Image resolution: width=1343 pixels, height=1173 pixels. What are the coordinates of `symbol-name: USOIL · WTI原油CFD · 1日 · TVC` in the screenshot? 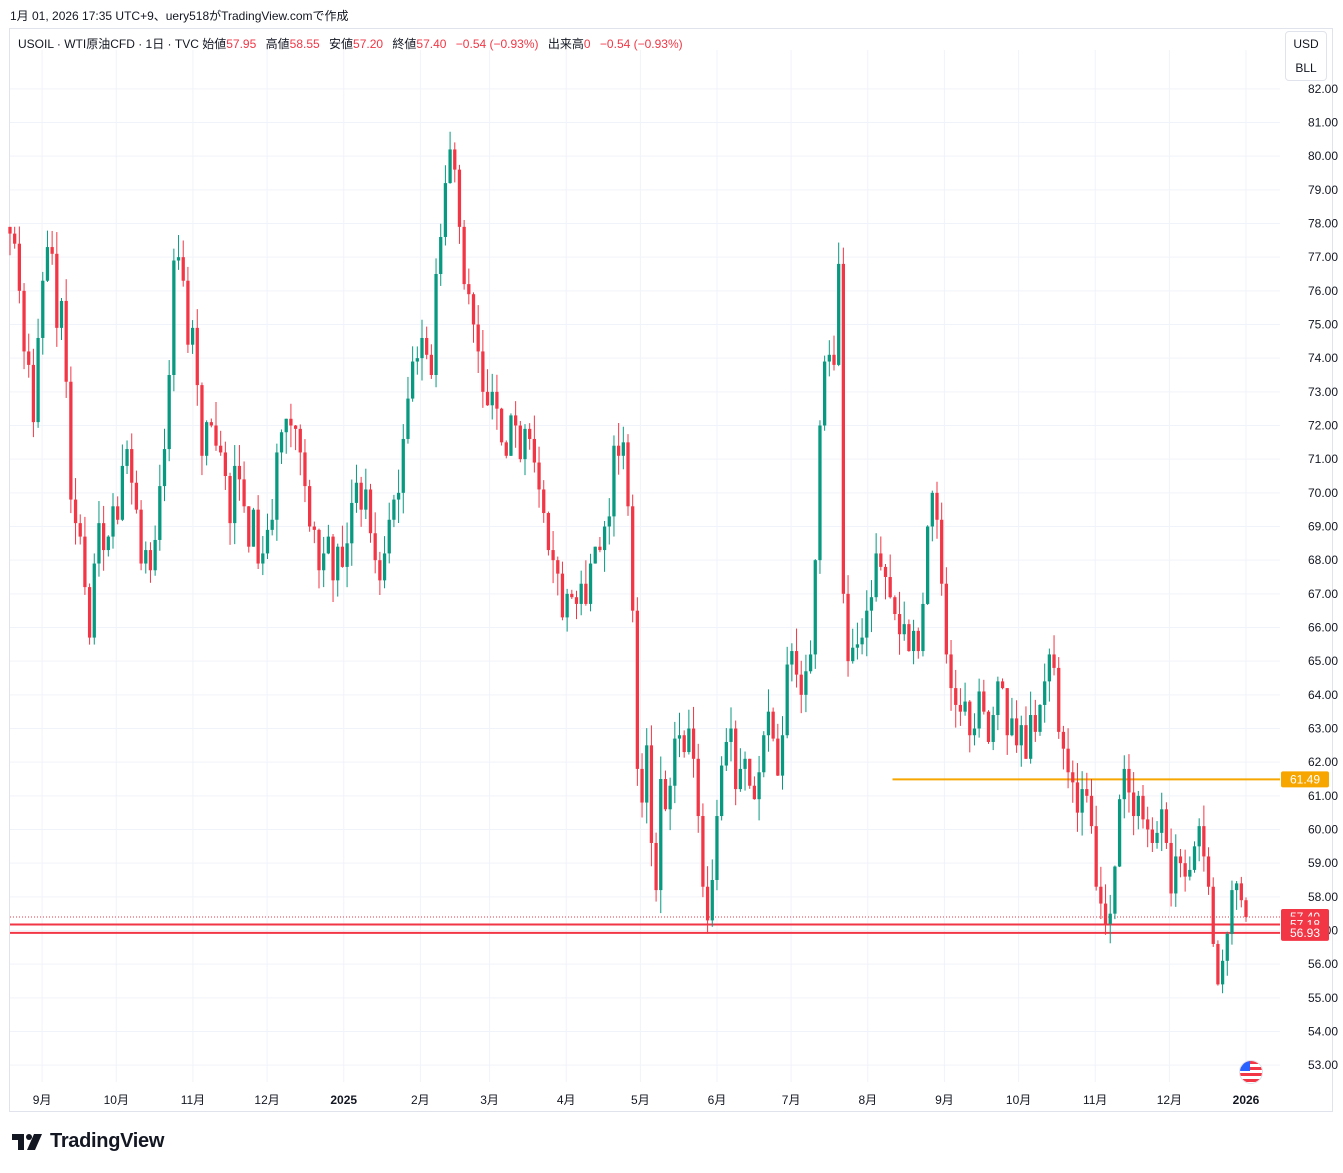 It's located at (108, 44).